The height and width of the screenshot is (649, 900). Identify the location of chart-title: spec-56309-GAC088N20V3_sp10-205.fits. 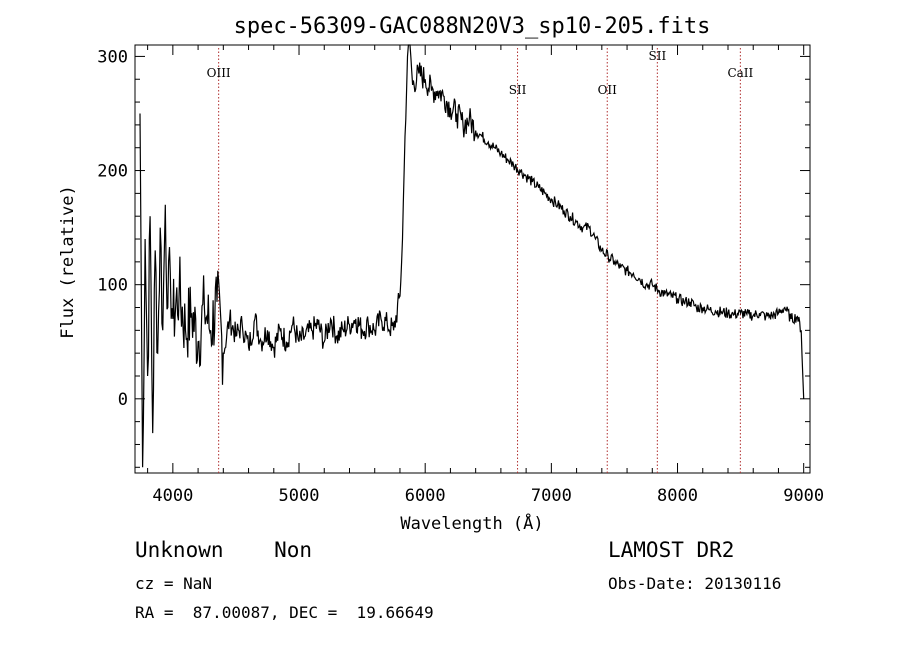
(472, 26).